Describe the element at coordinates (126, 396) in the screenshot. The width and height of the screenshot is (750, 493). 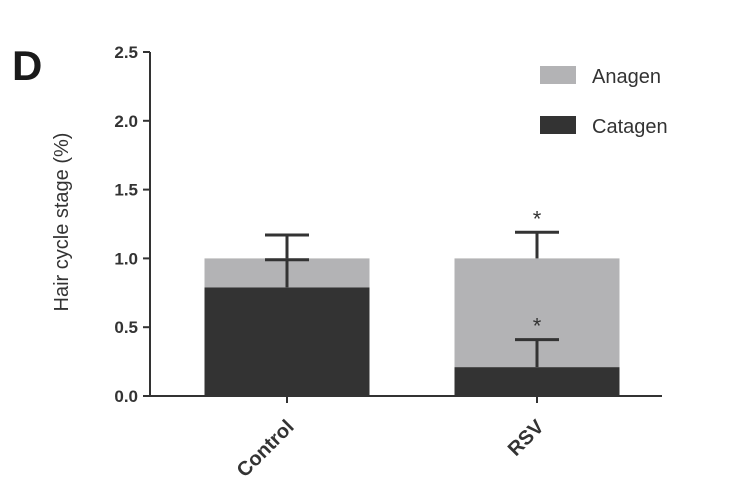
I see `y-tick-label: 0.0` at that location.